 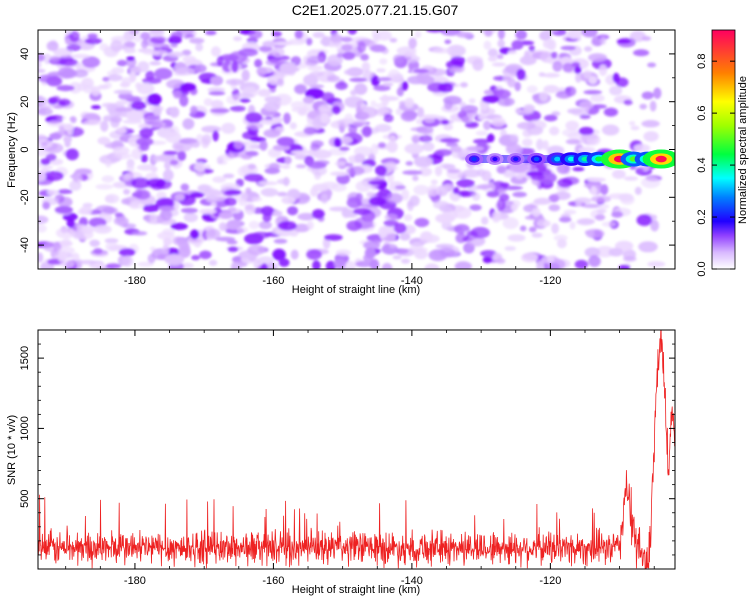 What do you see at coordinates (702, 216) in the screenshot?
I see `colorbar-tick-label: 0.2` at bounding box center [702, 216].